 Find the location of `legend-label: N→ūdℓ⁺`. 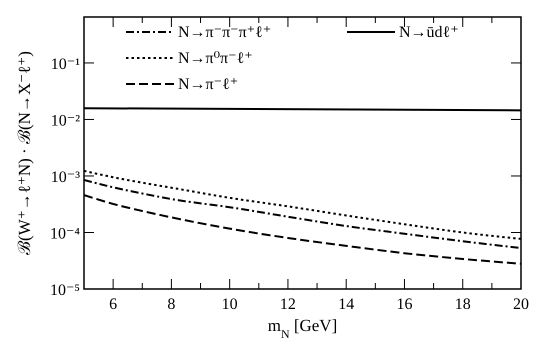

legend-label: N→ūdℓ⁺ is located at coordinates (429, 32).